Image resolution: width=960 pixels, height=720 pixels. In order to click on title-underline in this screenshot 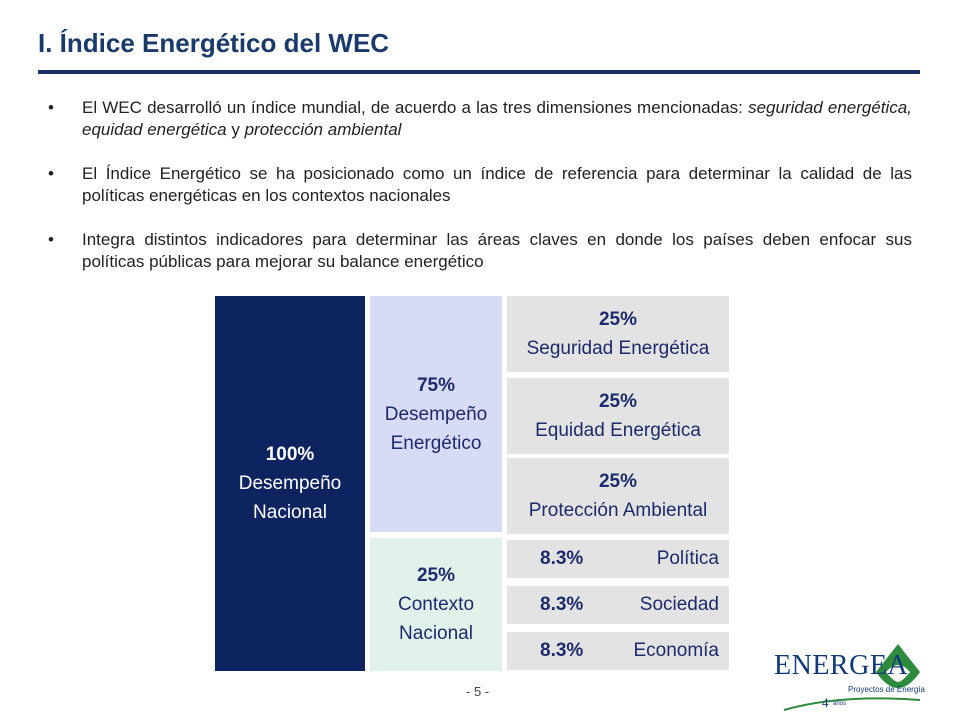, I will do `click(479, 72)`.